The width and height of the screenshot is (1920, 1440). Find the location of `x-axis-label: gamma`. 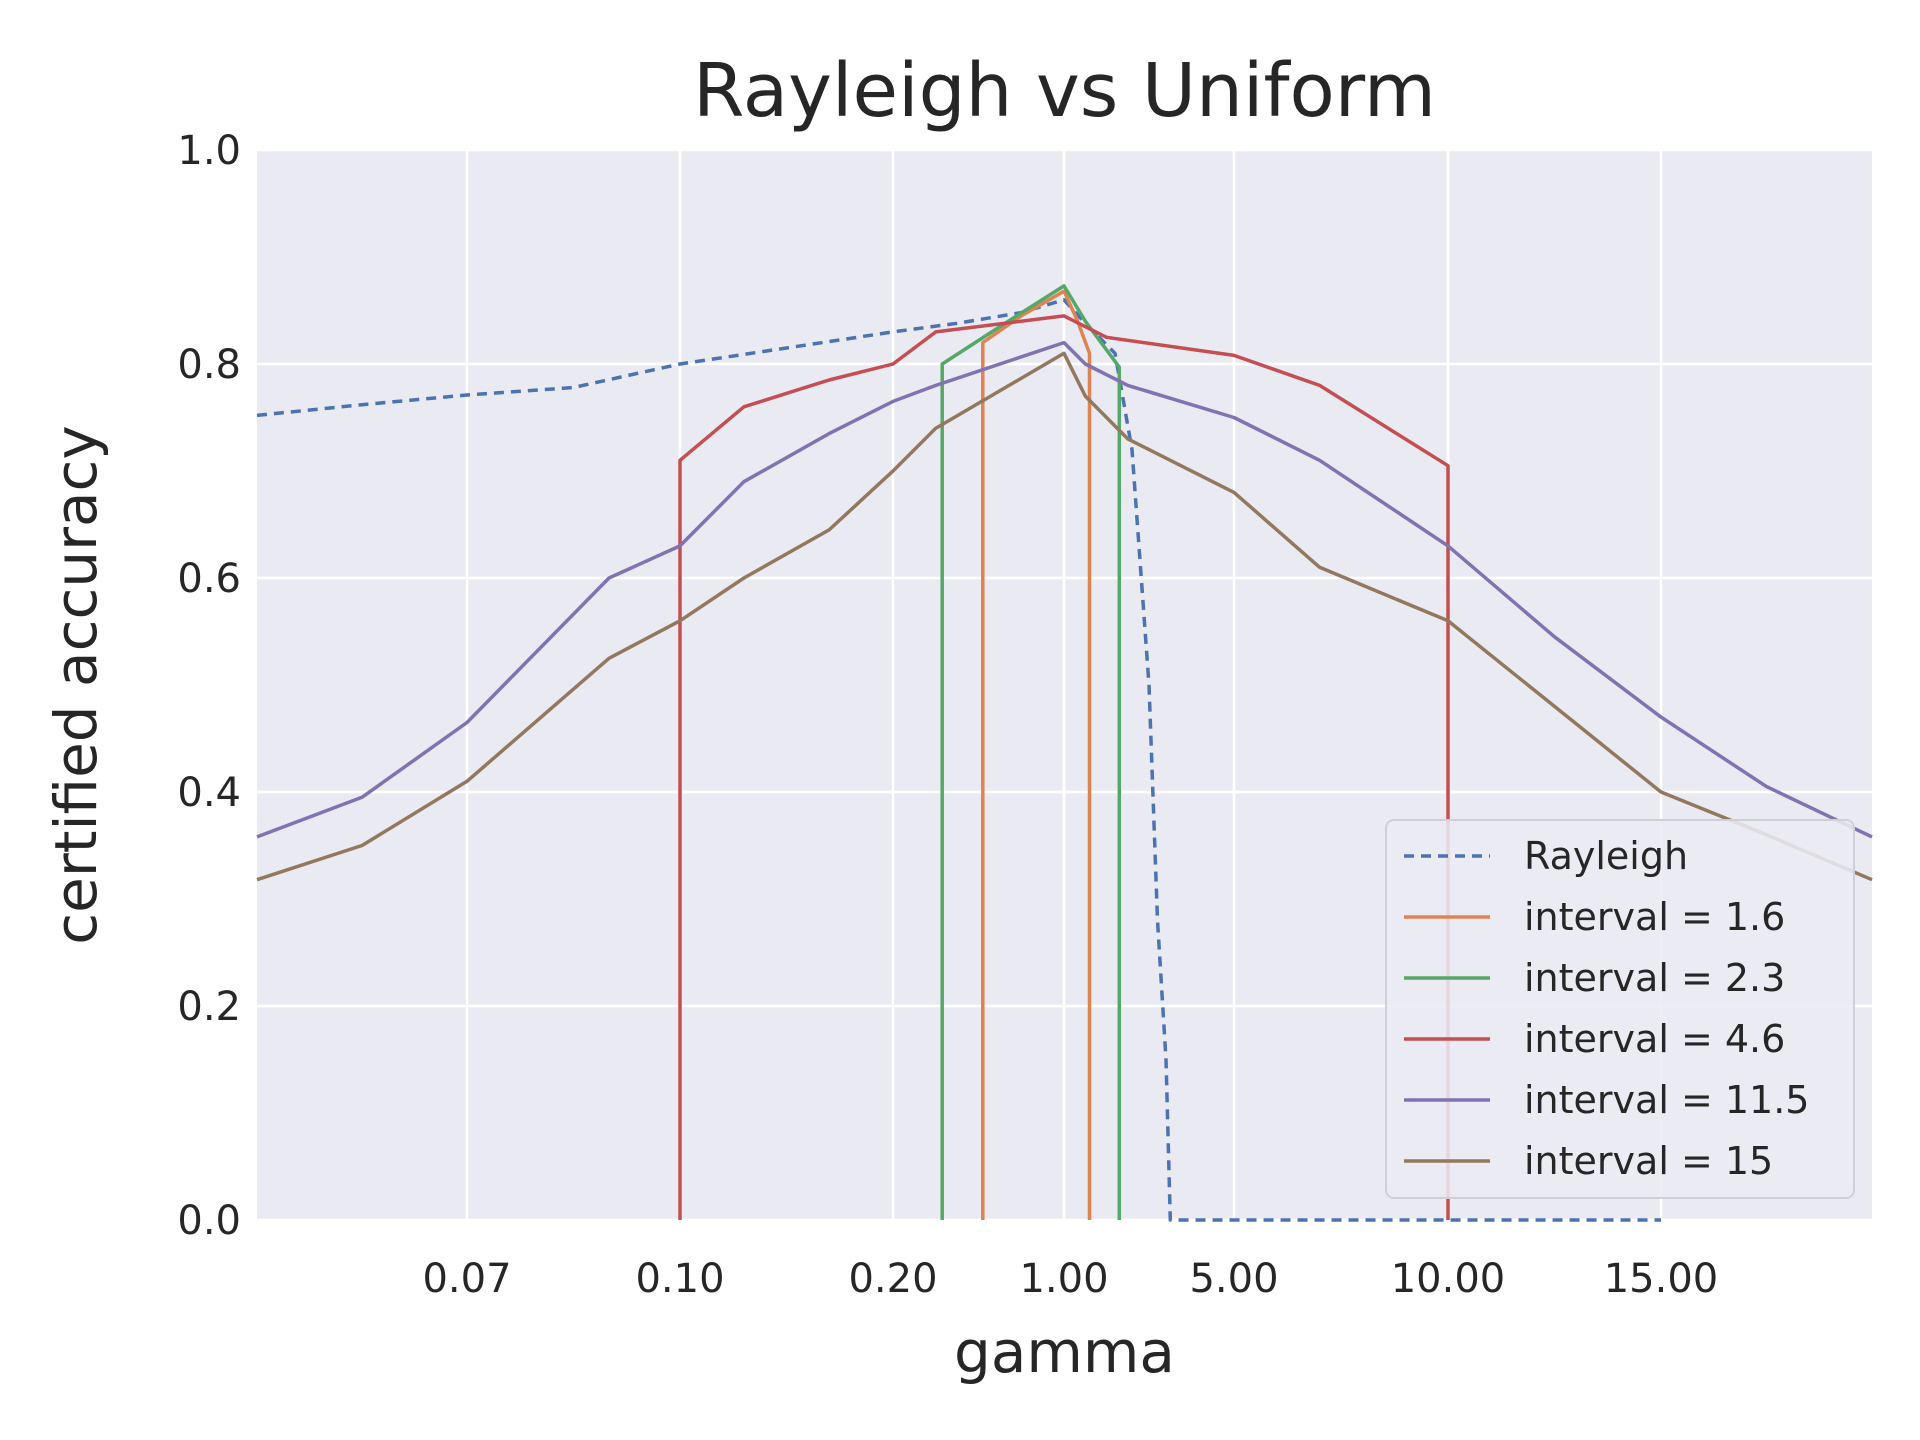

x-axis-label: gamma is located at coordinates (1064, 1352).